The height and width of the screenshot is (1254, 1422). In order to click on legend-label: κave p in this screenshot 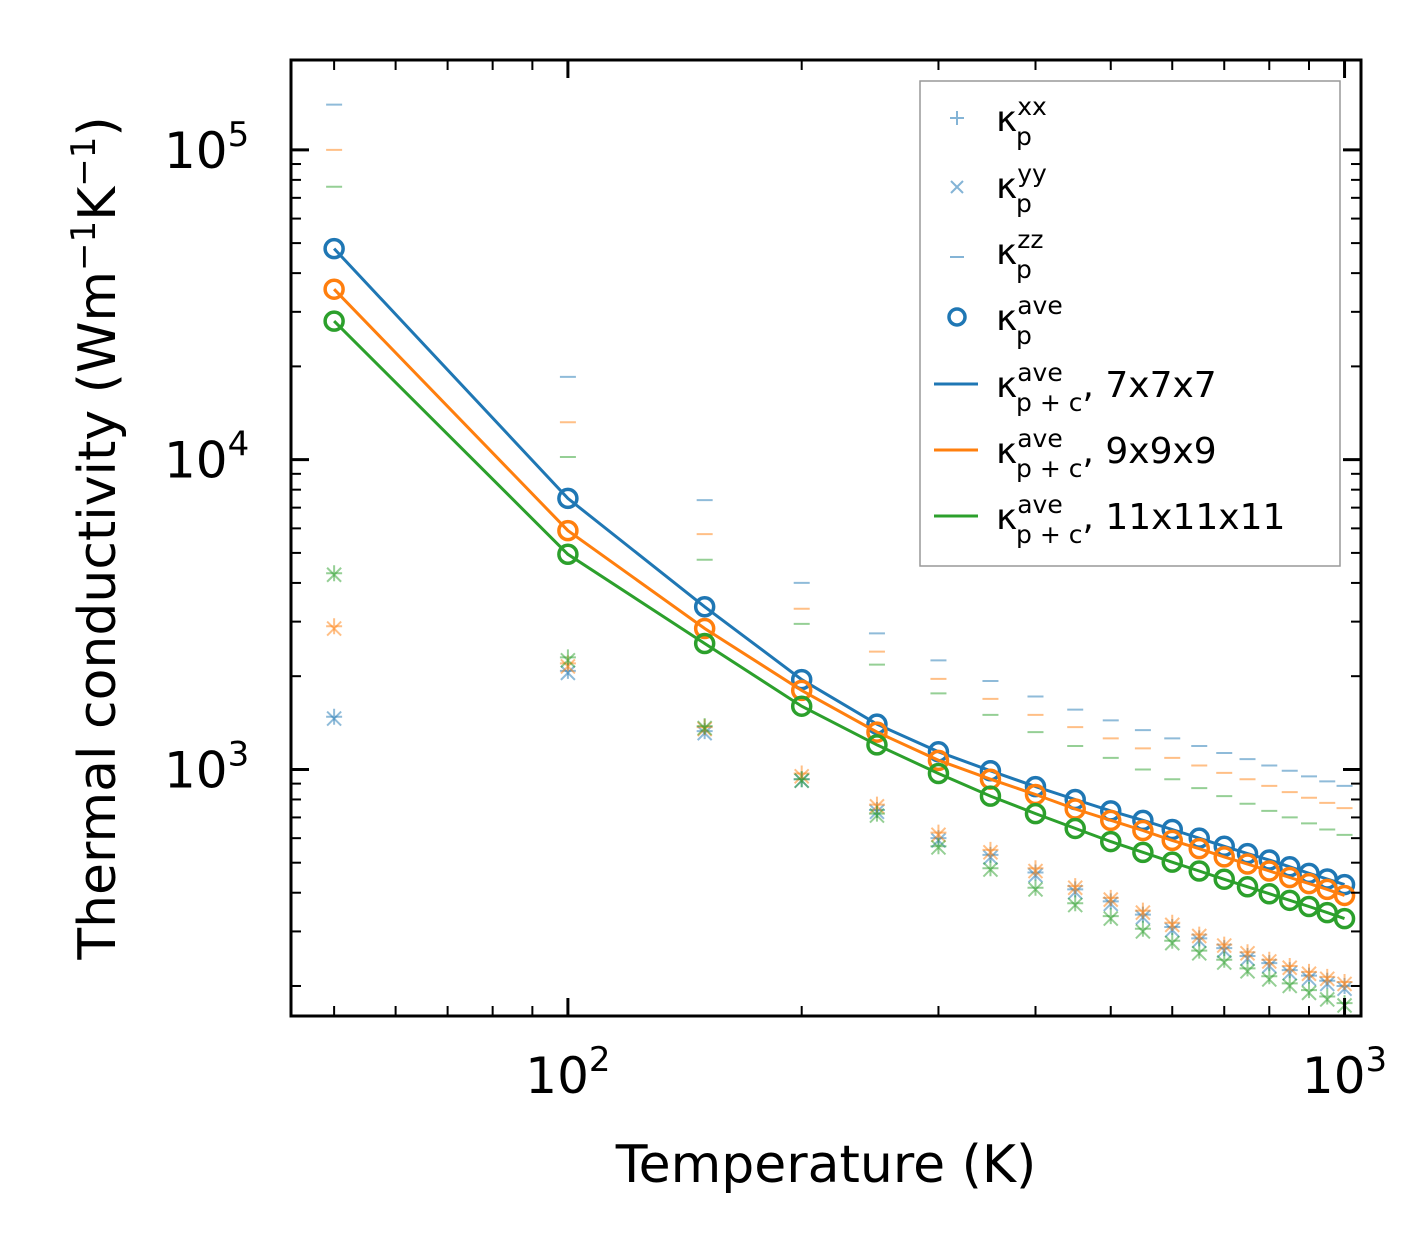, I will do `click(1029, 320)`.